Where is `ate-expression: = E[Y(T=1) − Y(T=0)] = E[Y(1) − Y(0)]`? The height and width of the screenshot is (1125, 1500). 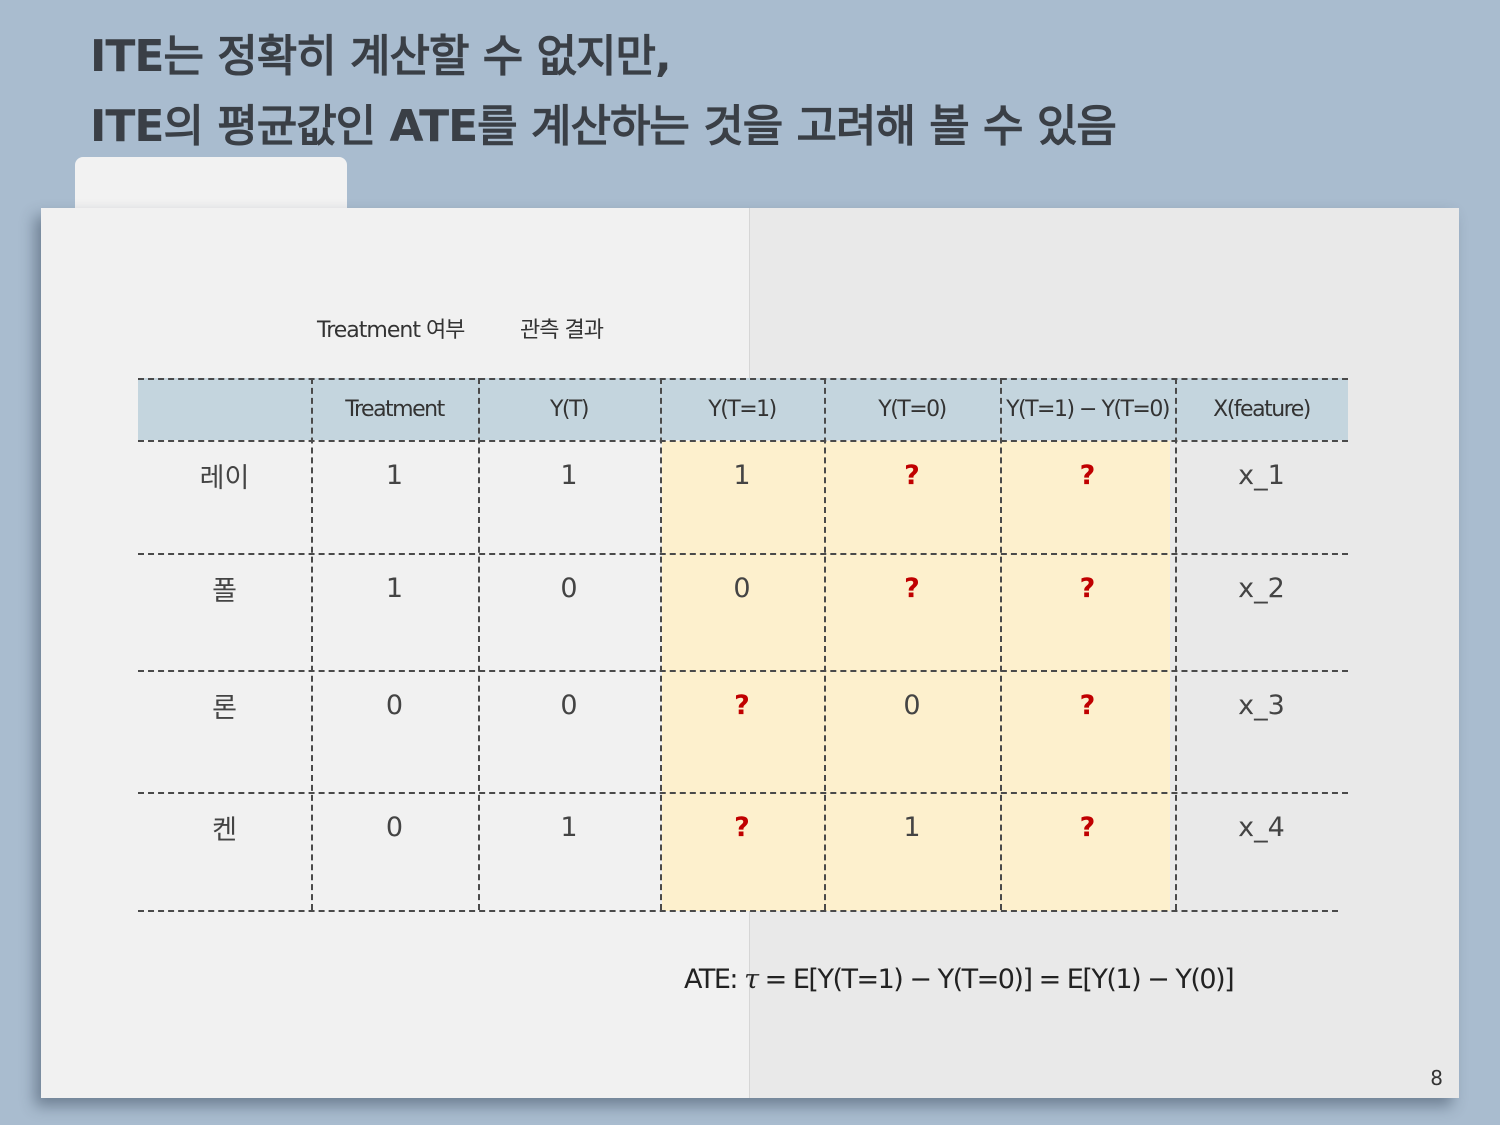
ate-expression: = E[Y(T=1) − Y(T=0)] = E[Y(1) − Y(0)] is located at coordinates (999, 979).